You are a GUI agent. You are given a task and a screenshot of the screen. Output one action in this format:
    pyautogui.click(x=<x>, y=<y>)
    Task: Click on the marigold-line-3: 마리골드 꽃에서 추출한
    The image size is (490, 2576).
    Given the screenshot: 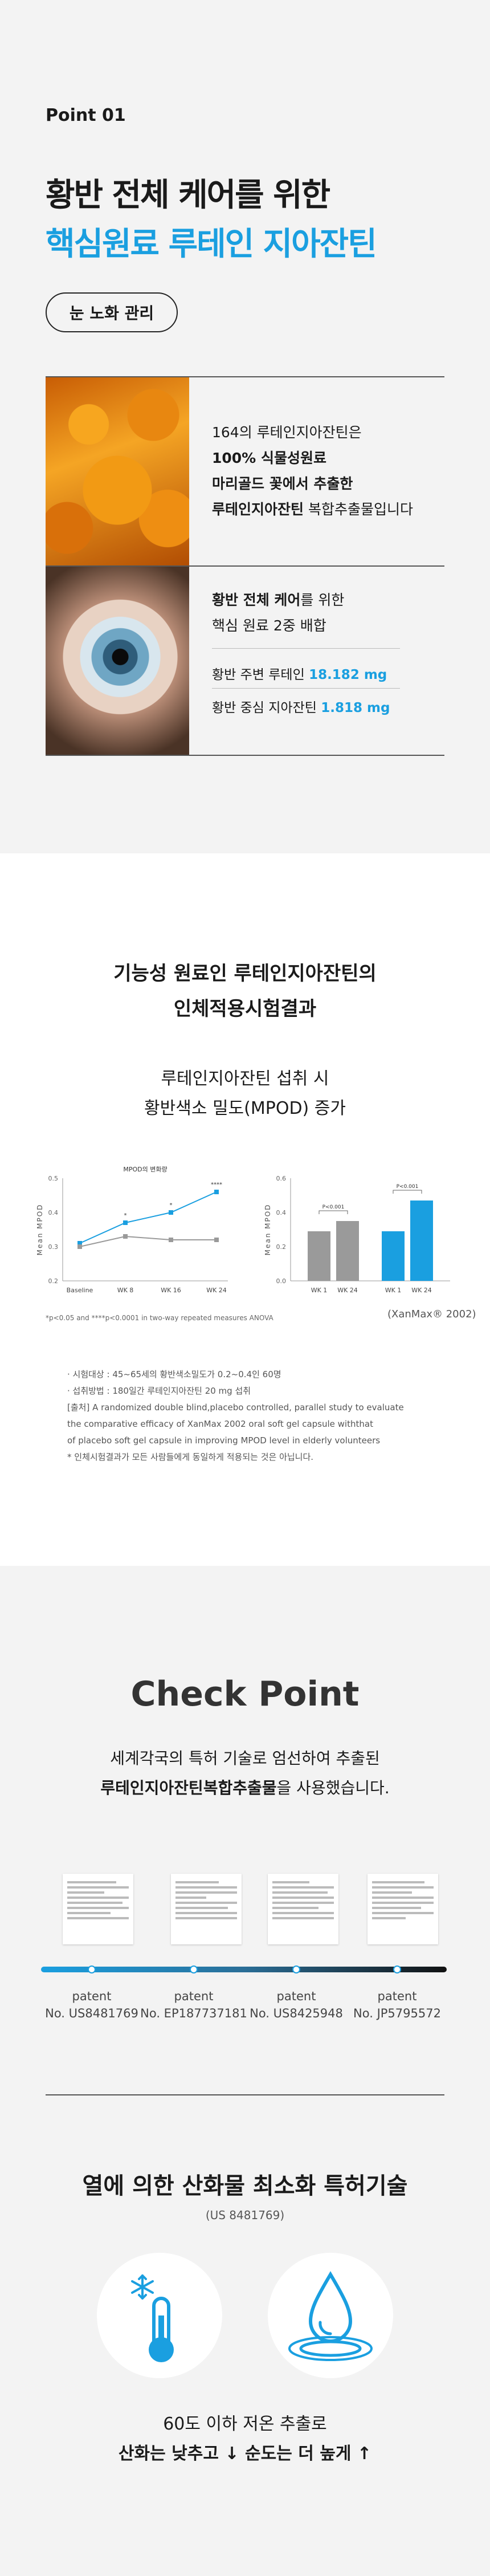 What is the action you would take?
    pyautogui.click(x=282, y=483)
    